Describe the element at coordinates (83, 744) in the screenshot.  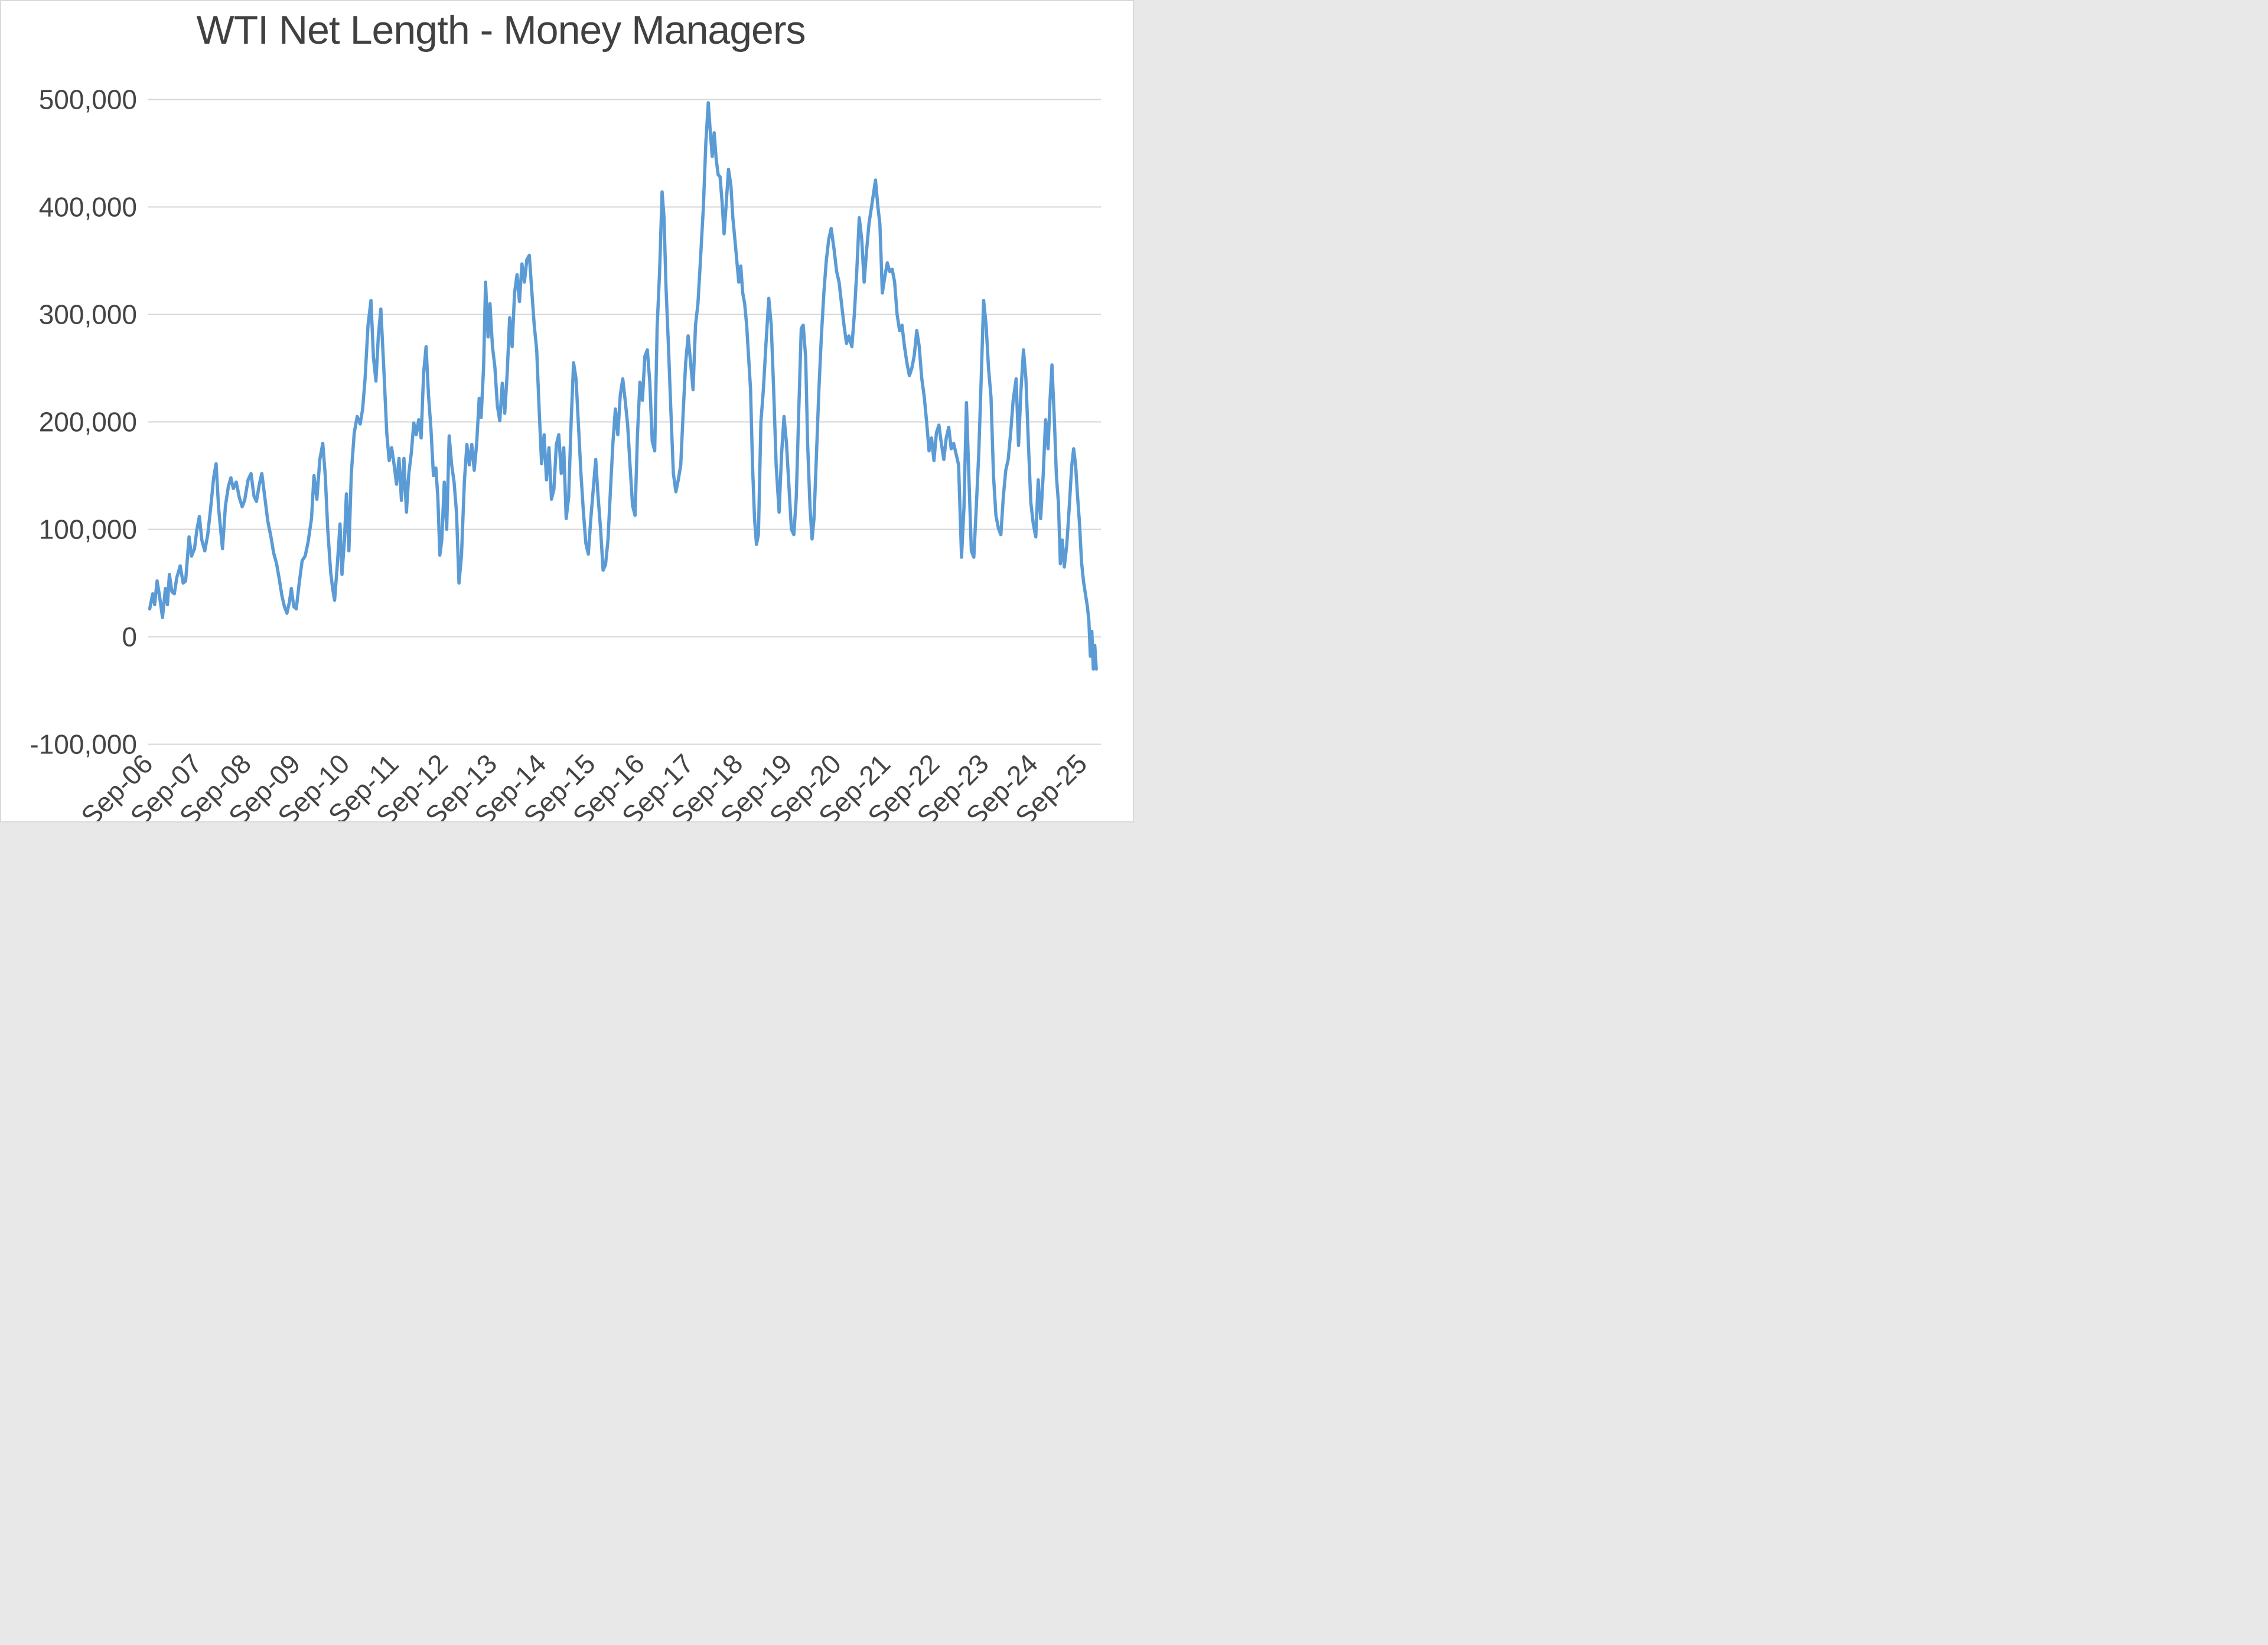
I see `y-axis-tick-label: -100,000` at that location.